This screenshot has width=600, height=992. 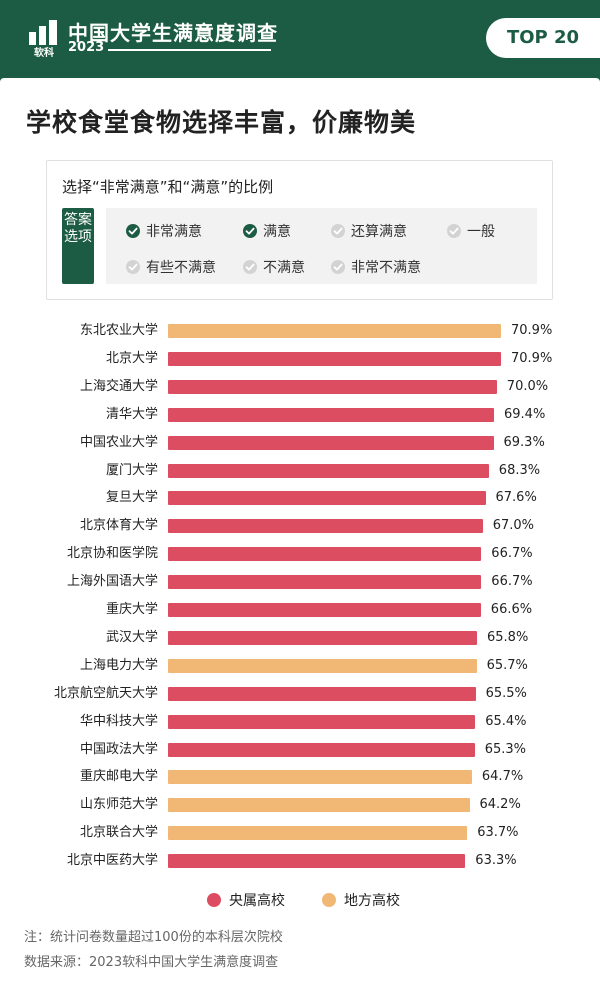 What do you see at coordinates (221, 122) in the screenshot?
I see `page-title: 学校食堂食物选择丰富，价廉物美` at bounding box center [221, 122].